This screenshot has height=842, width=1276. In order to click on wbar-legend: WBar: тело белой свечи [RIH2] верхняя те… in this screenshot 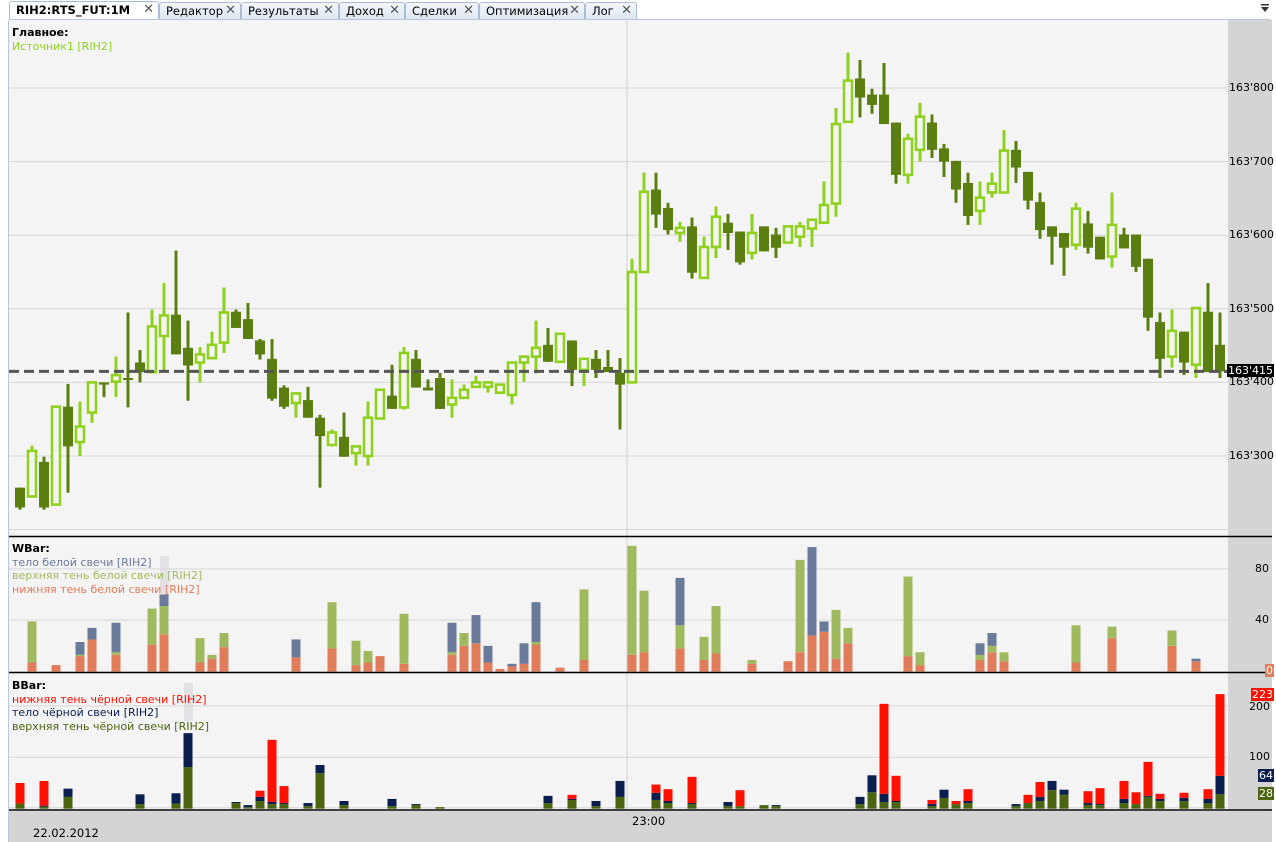, I will do `click(107, 569)`.